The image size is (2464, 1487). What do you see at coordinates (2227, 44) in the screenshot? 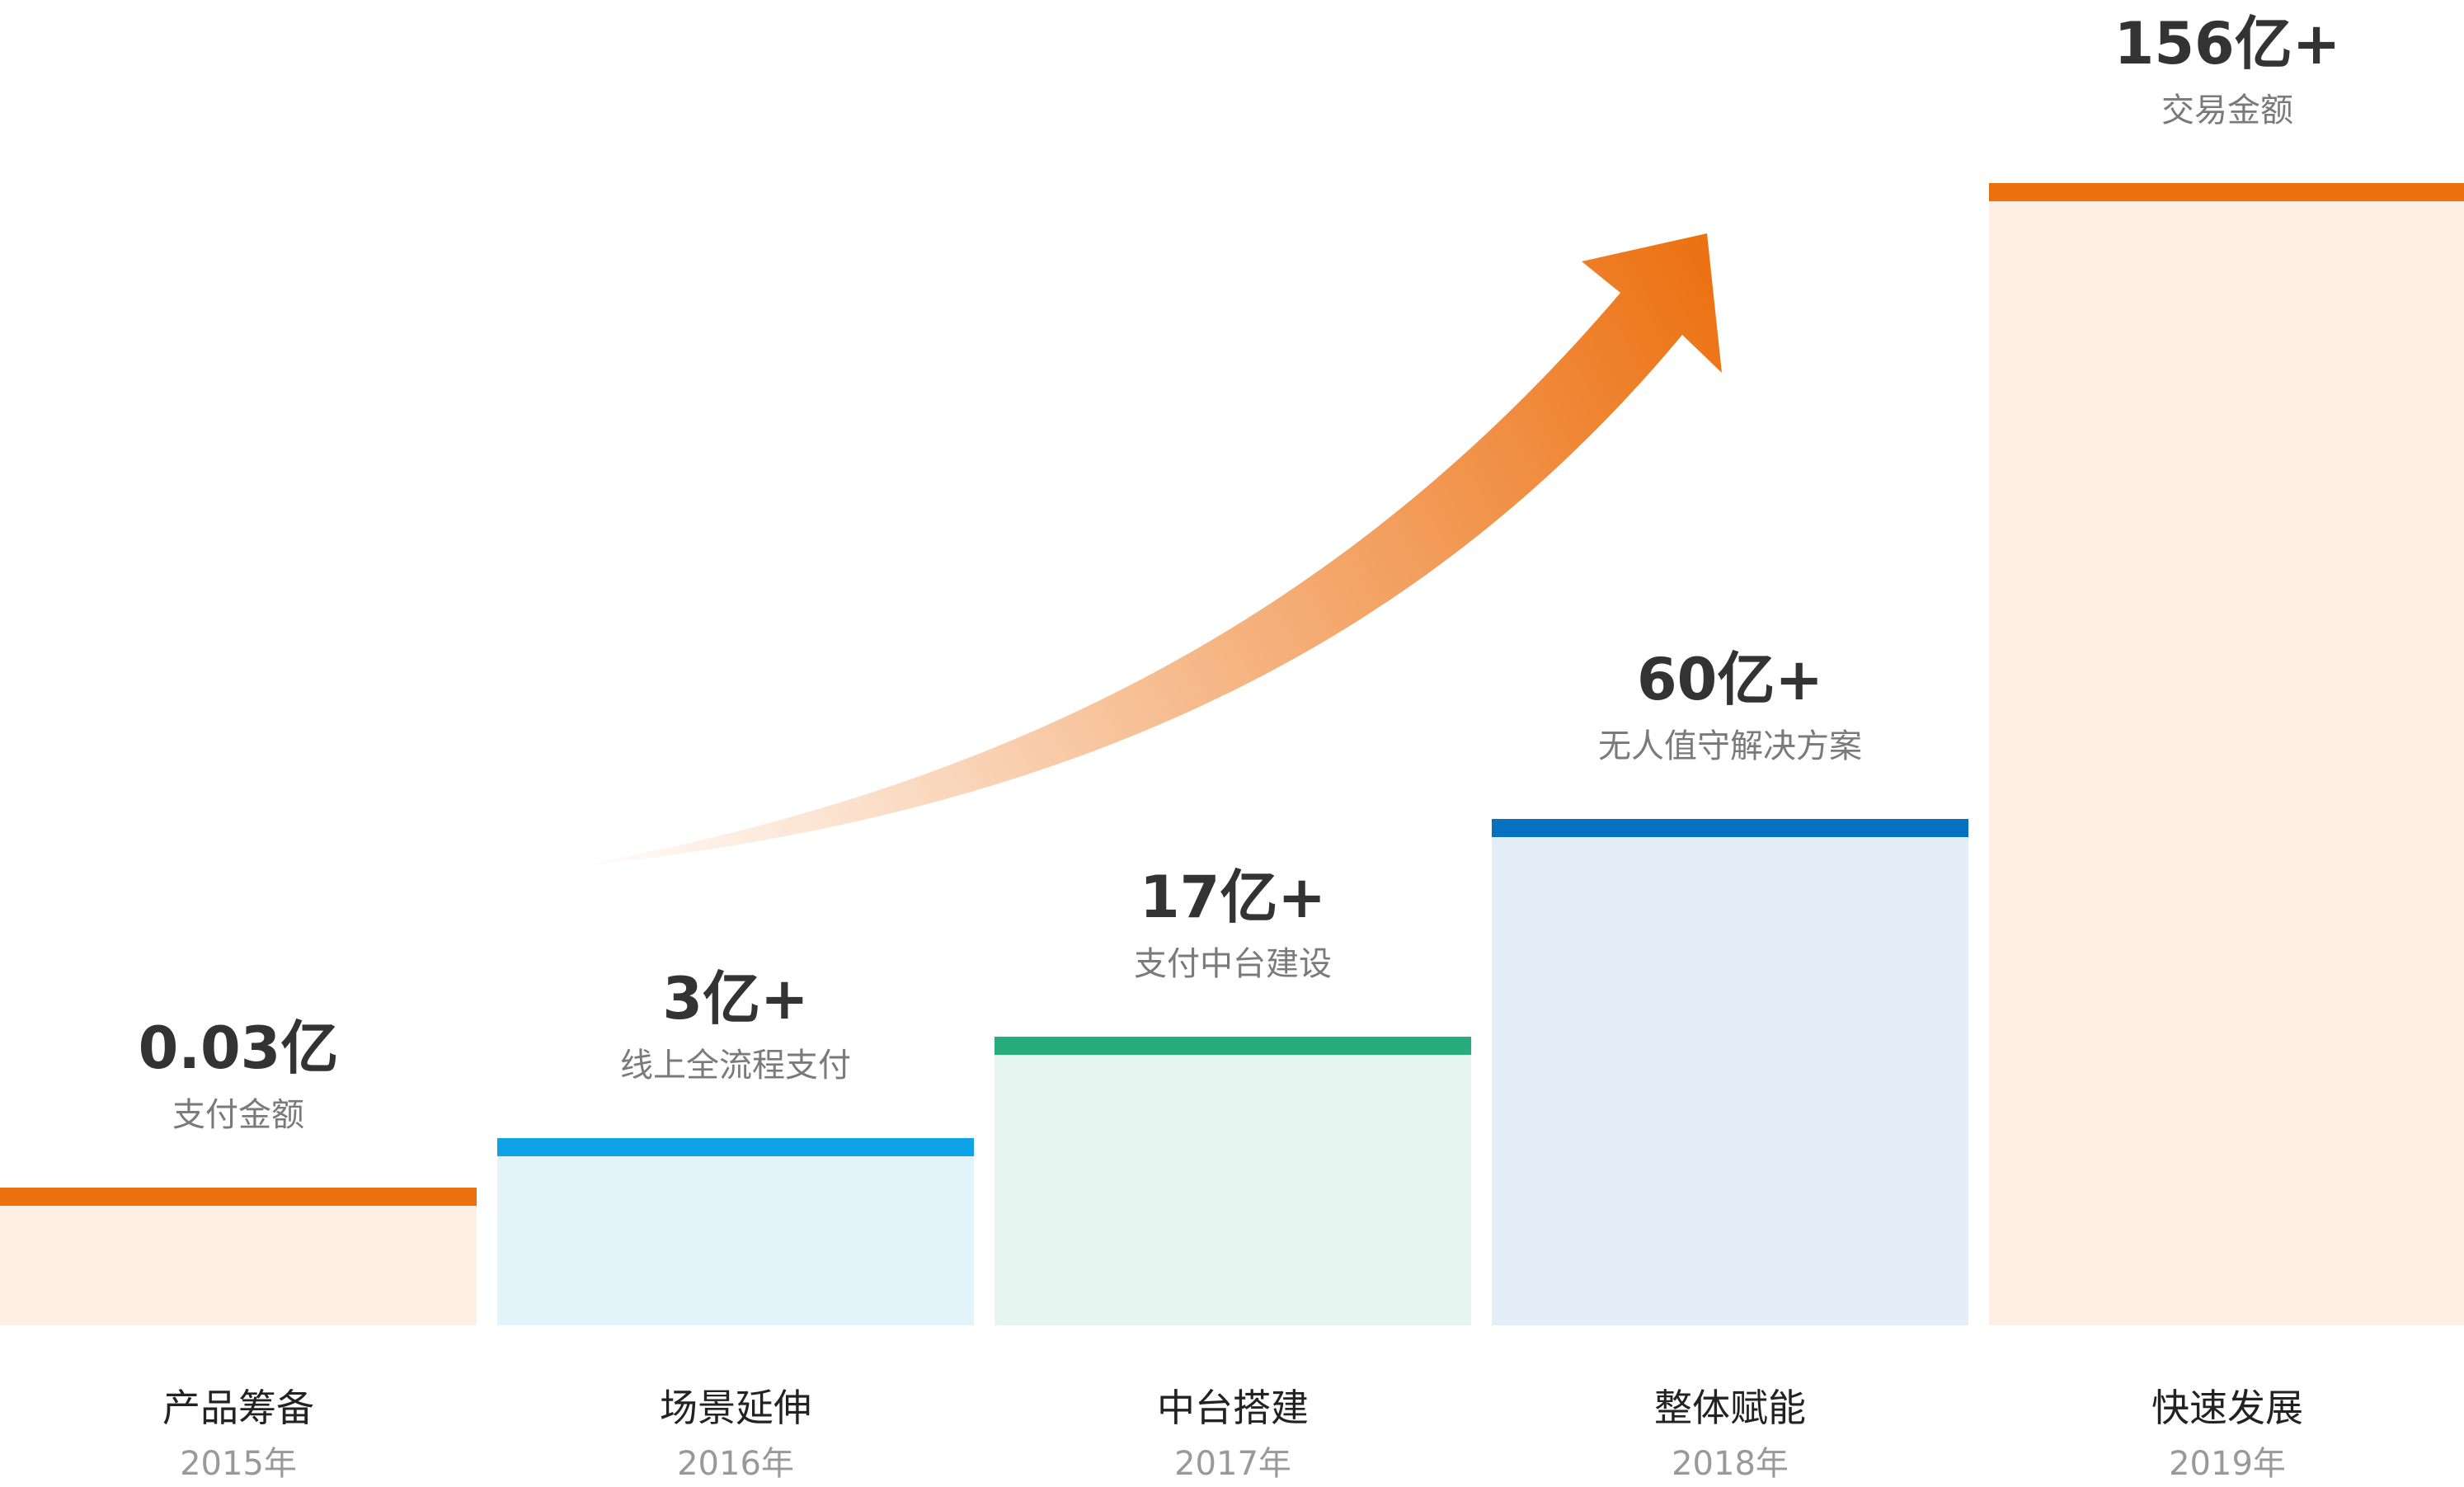
I see `value-label-5: 156亿+` at bounding box center [2227, 44].